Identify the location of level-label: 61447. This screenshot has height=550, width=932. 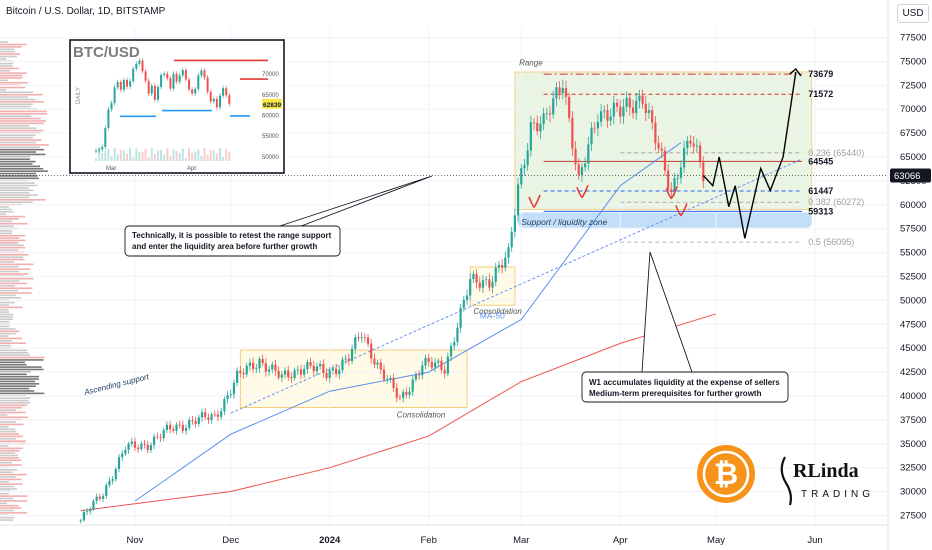
(820, 191).